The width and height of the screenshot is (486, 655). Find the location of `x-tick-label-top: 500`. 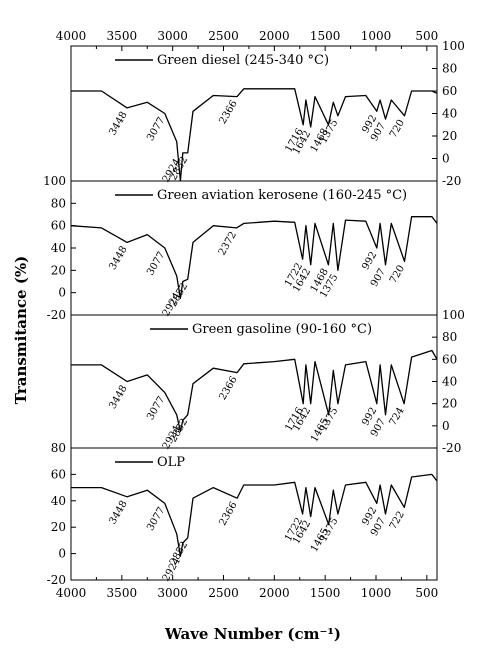

x-tick-label-top: 500 is located at coordinates (426, 36).